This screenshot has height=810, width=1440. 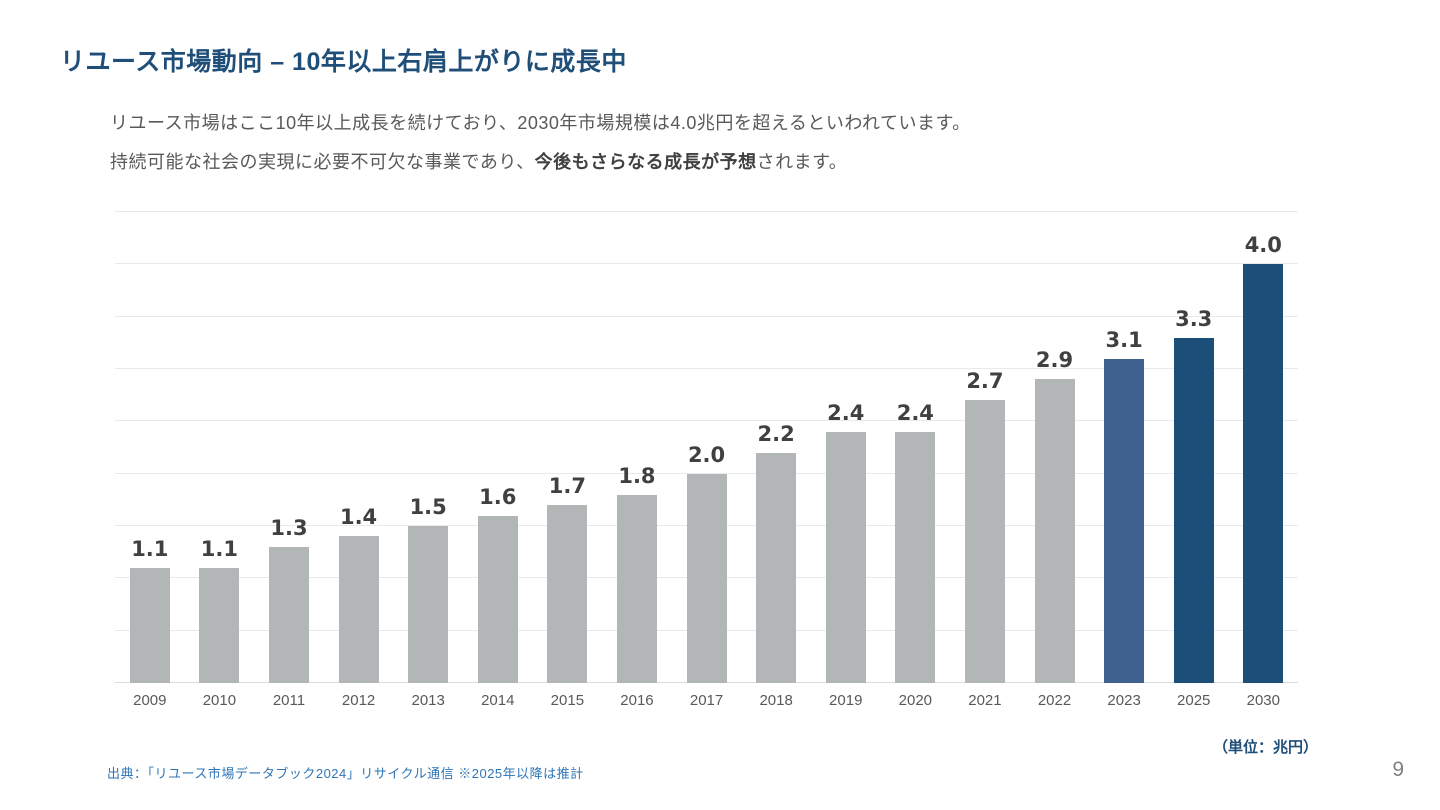 I want to click on body-line-2-pre: 持続可能な社会の実現に必要不可欠な事業であり、, so click(x=322, y=162).